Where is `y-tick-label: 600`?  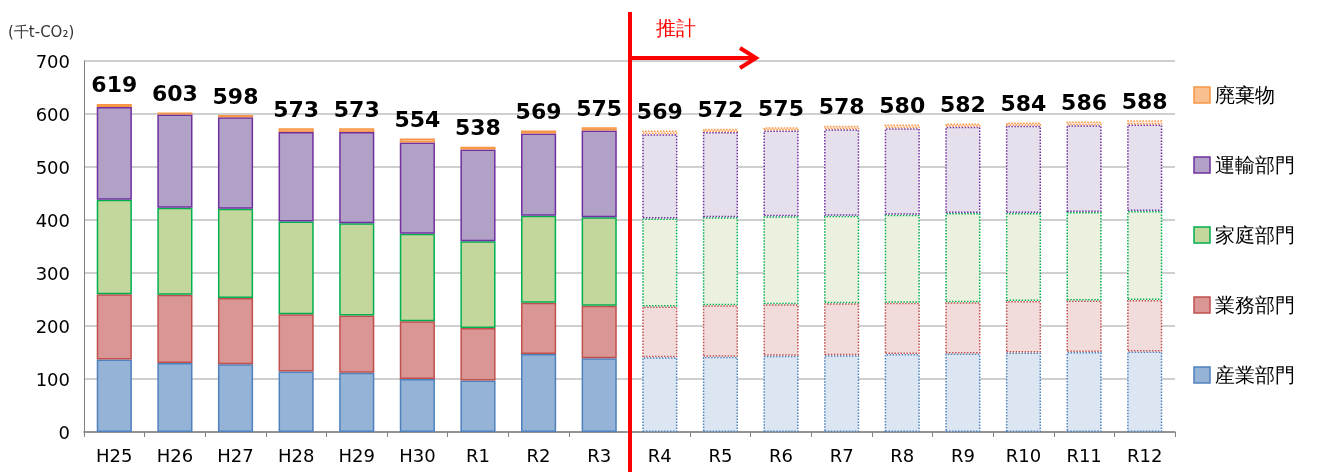
y-tick-label: 600 is located at coordinates (52, 114).